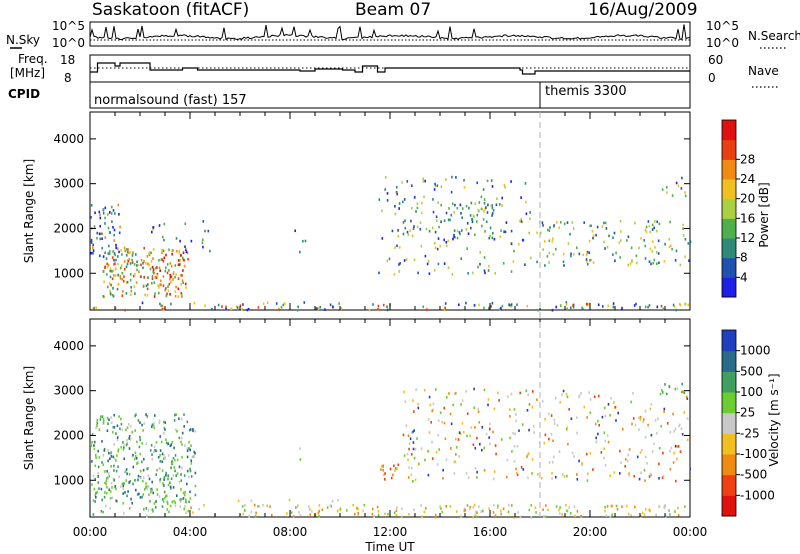 The height and width of the screenshot is (554, 800). I want to click on y-tick-label: 4000, so click(68, 346).